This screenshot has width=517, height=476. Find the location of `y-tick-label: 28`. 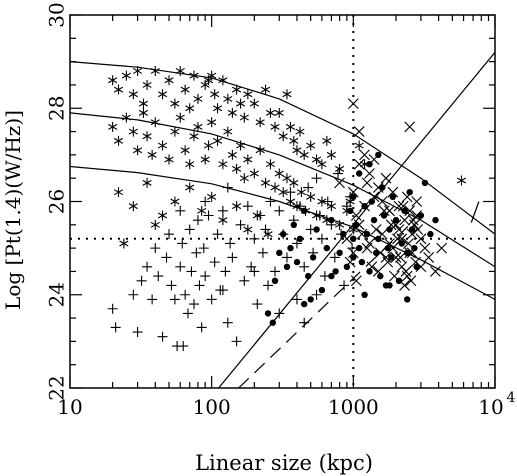

y-tick-label: 28 is located at coordinates (57, 108).